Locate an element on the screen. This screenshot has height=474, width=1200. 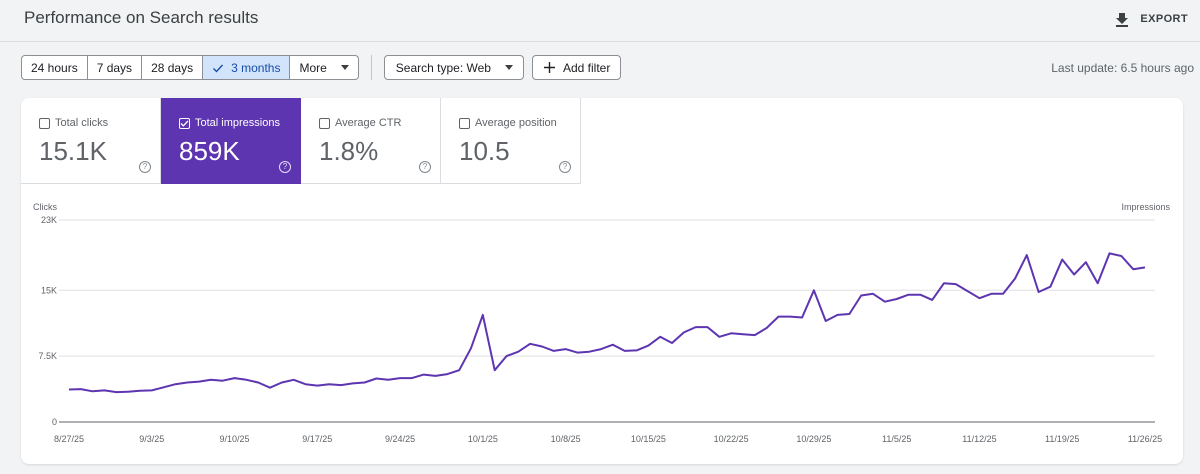
metric-value: 1.8% is located at coordinates (349, 151).